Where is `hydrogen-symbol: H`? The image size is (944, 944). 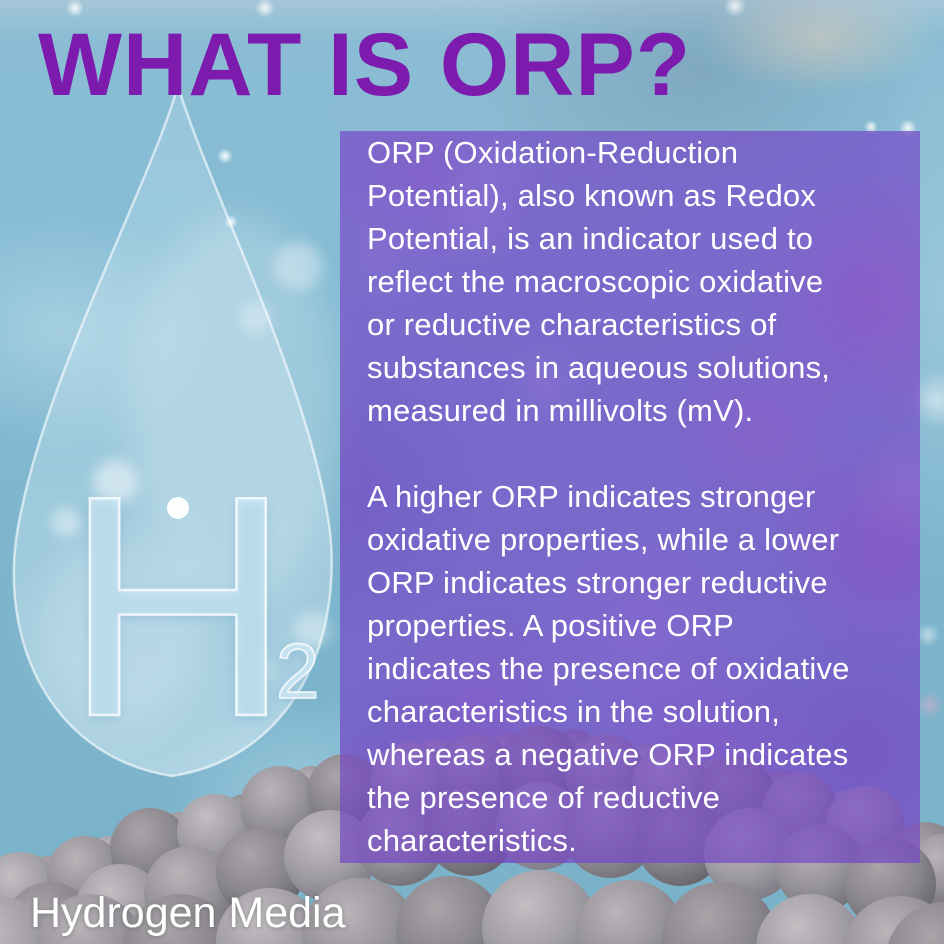
hydrogen-symbol: H is located at coordinates (178, 606).